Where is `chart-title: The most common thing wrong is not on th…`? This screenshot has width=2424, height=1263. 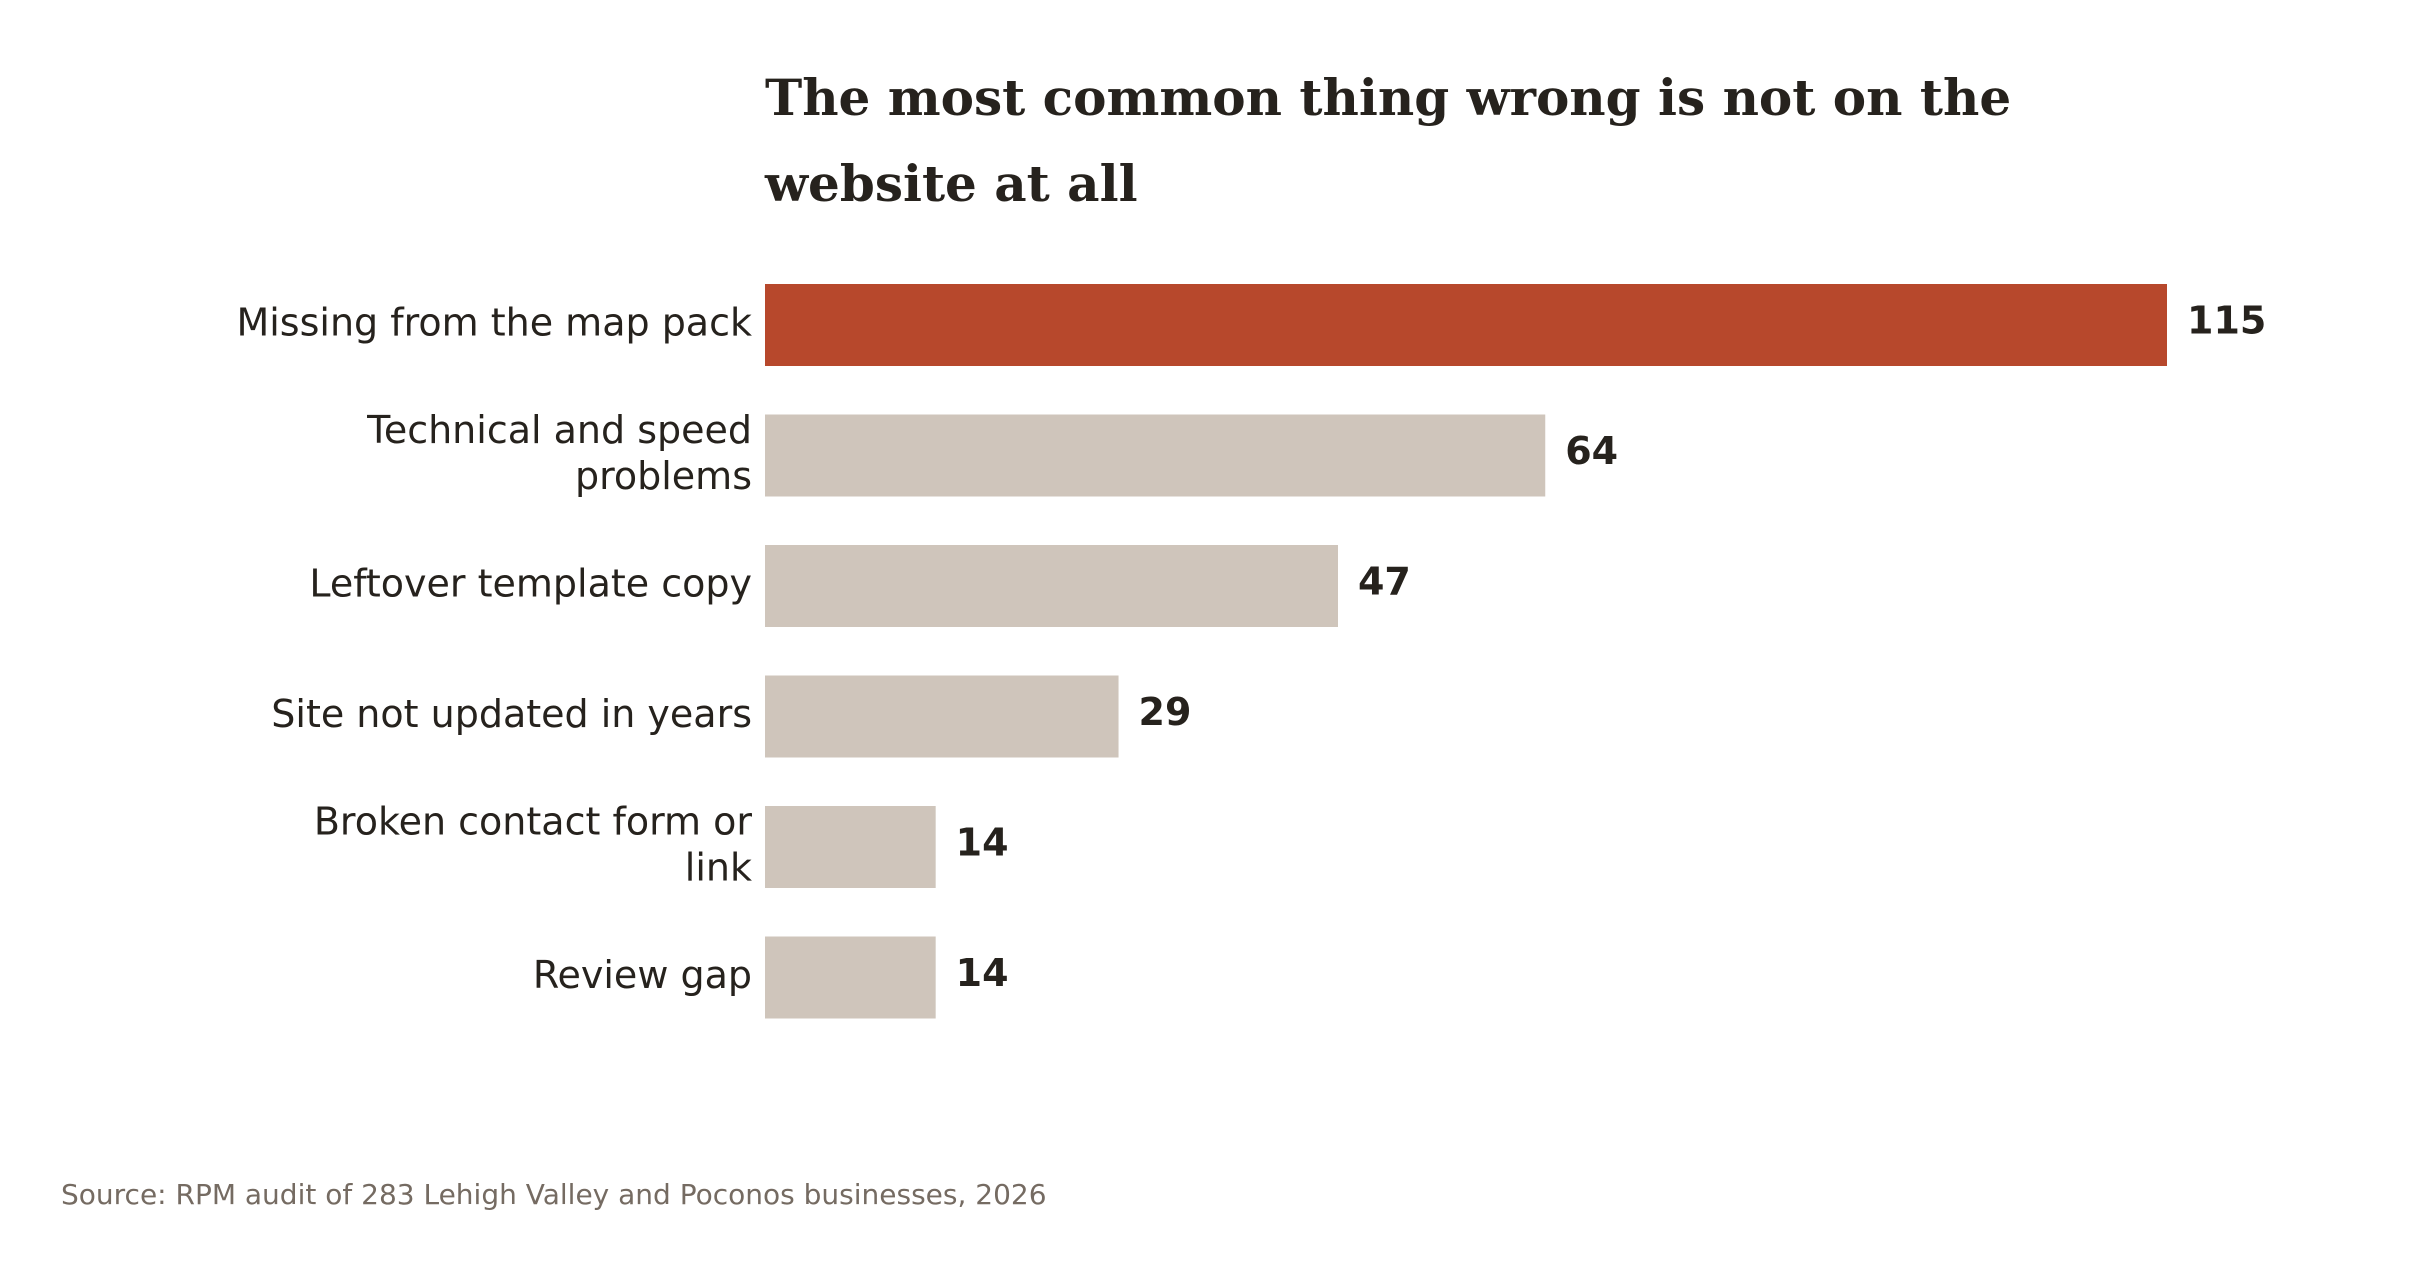
chart-title: The most common thing wrong is not on th… is located at coordinates (1387, 140).